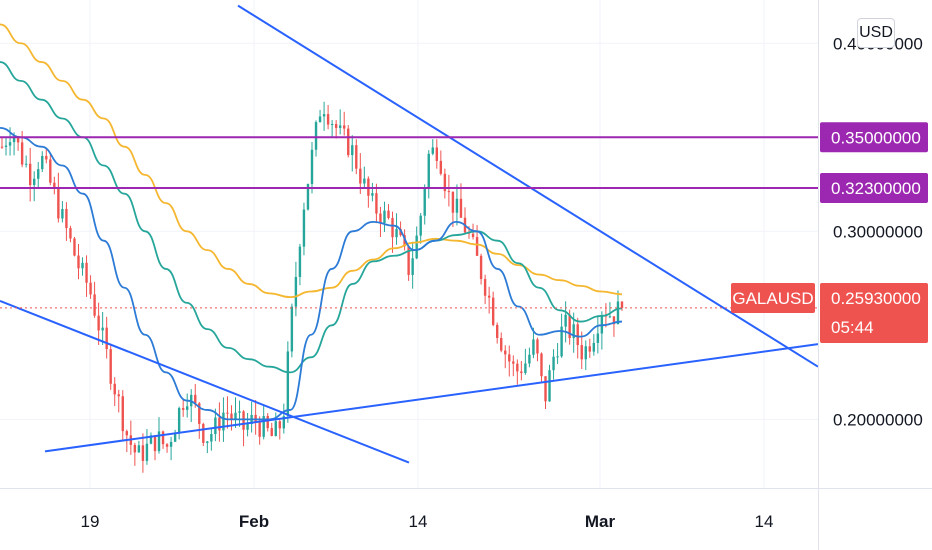 The width and height of the screenshot is (932, 550). I want to click on level-tag-text-1: 0.32300000, so click(876, 188).